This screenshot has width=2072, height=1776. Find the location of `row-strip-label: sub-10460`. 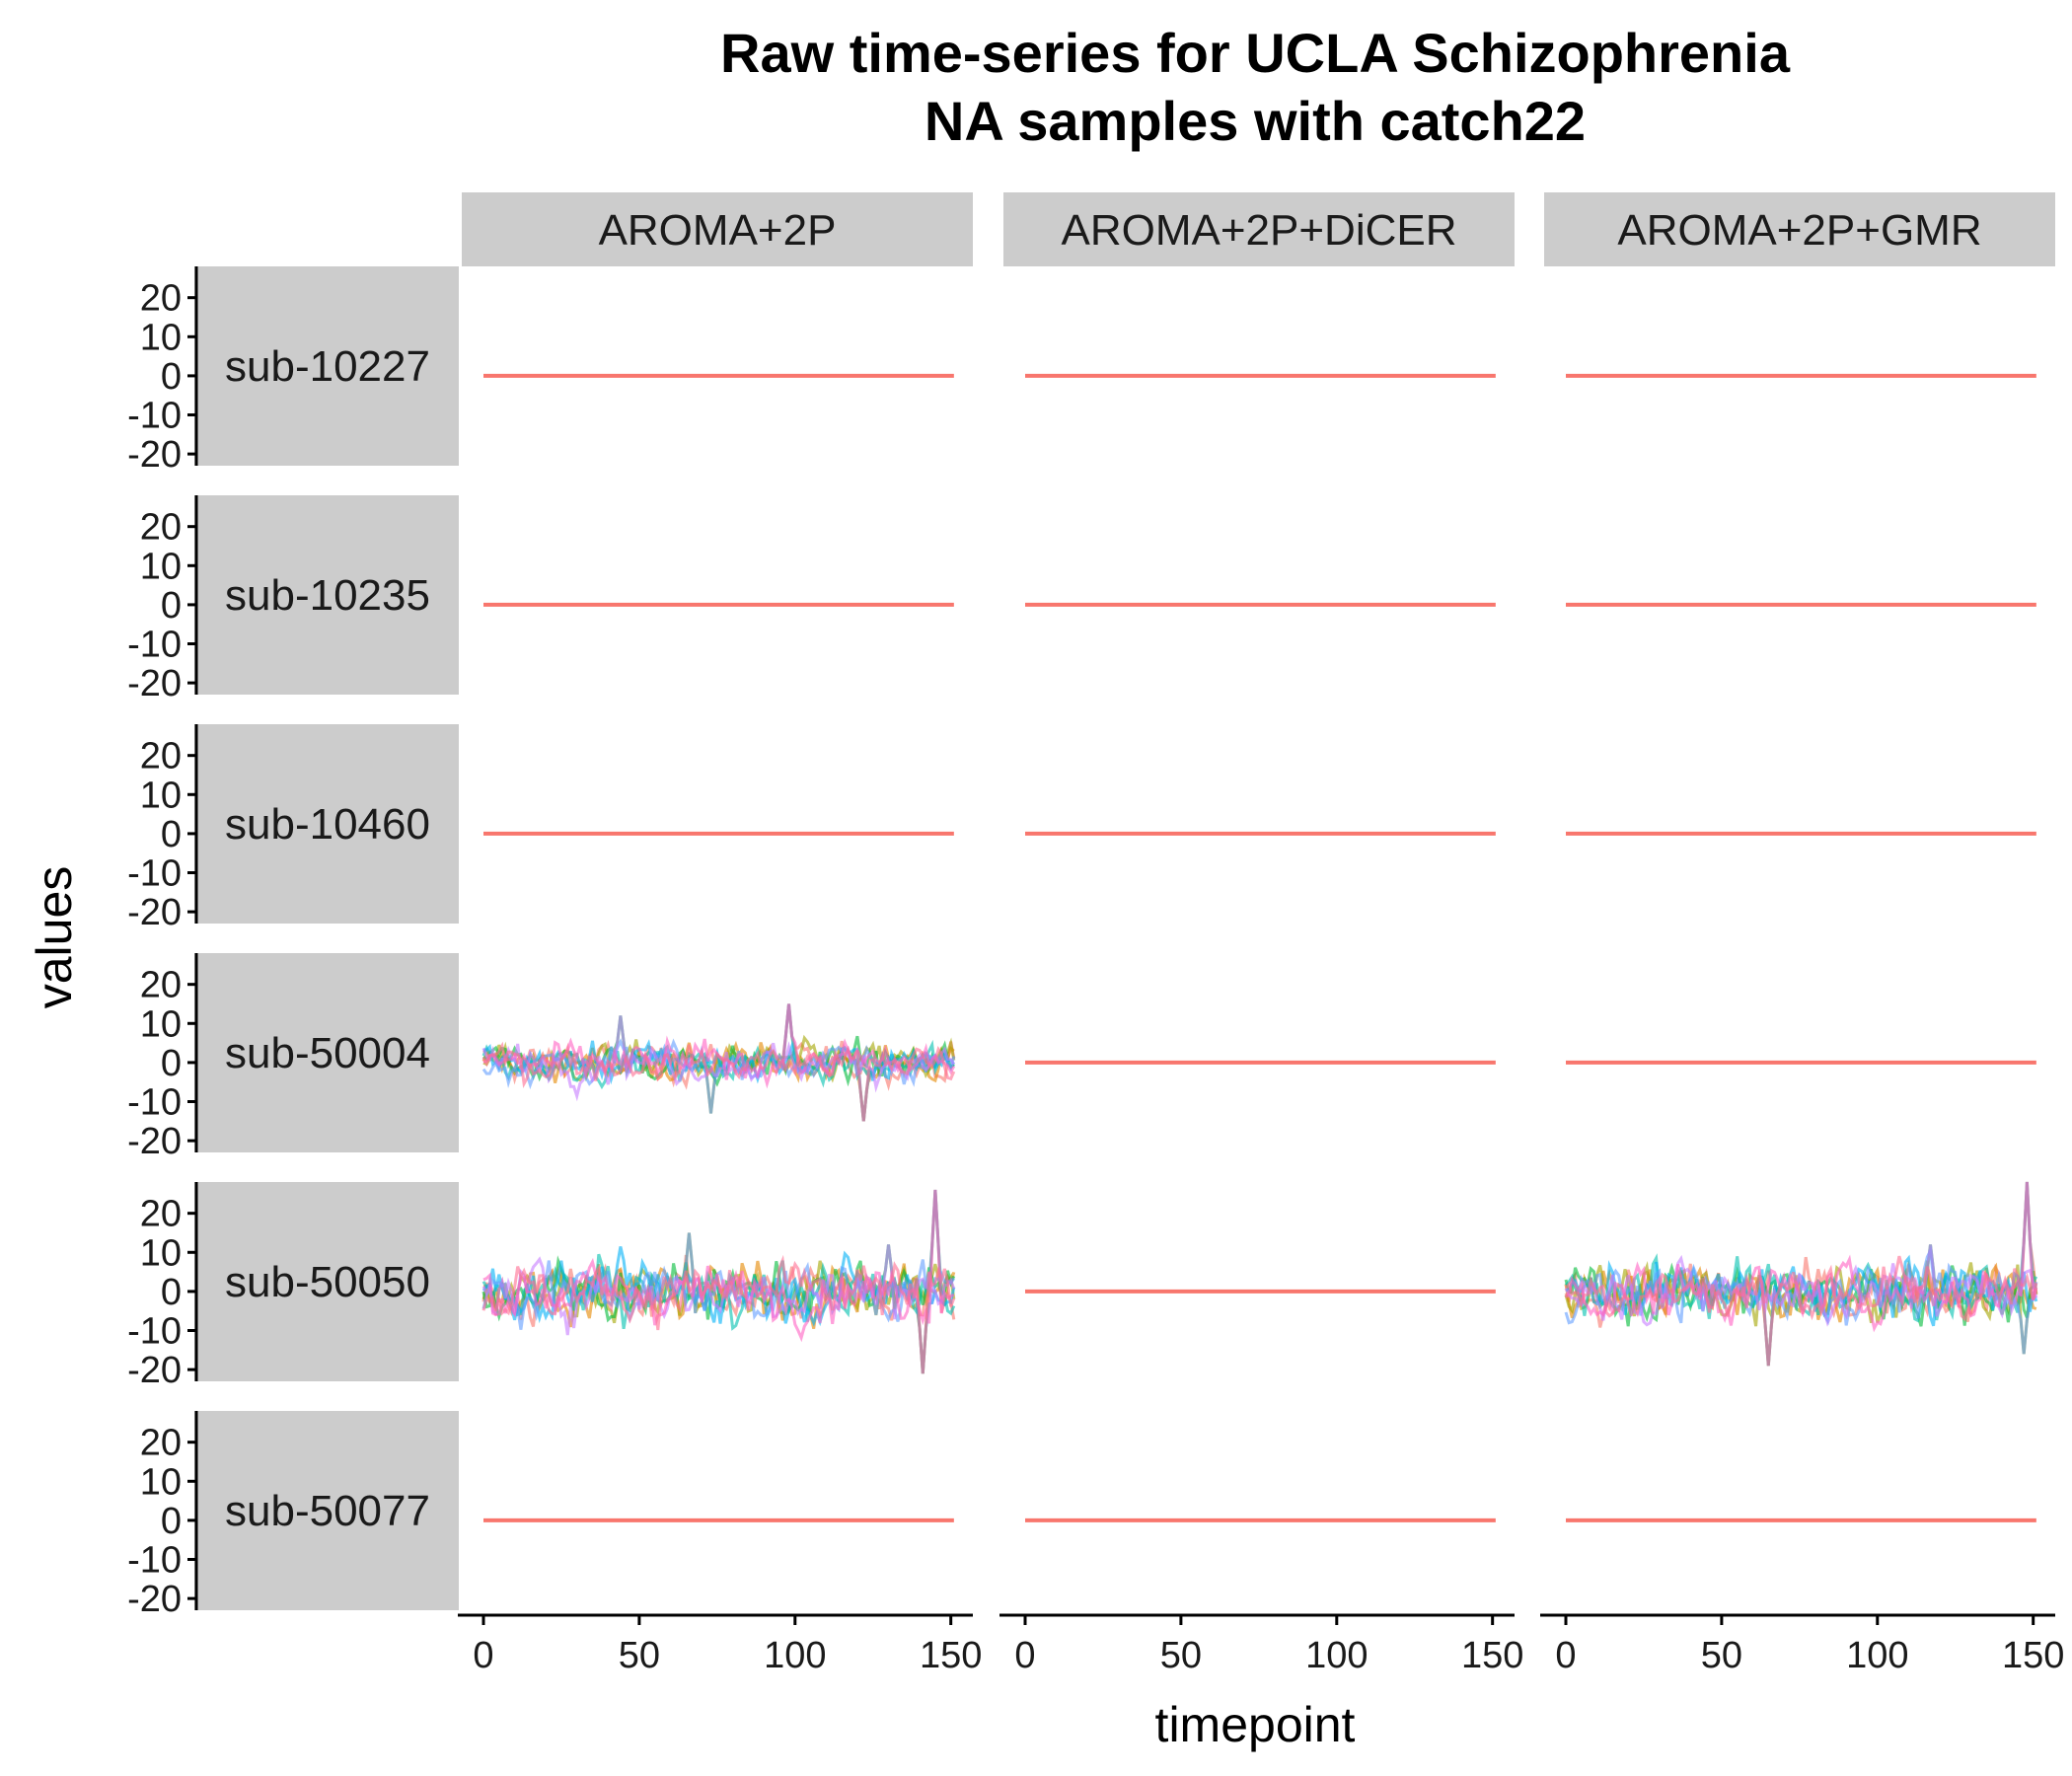

row-strip-label: sub-10460 is located at coordinates (327, 825).